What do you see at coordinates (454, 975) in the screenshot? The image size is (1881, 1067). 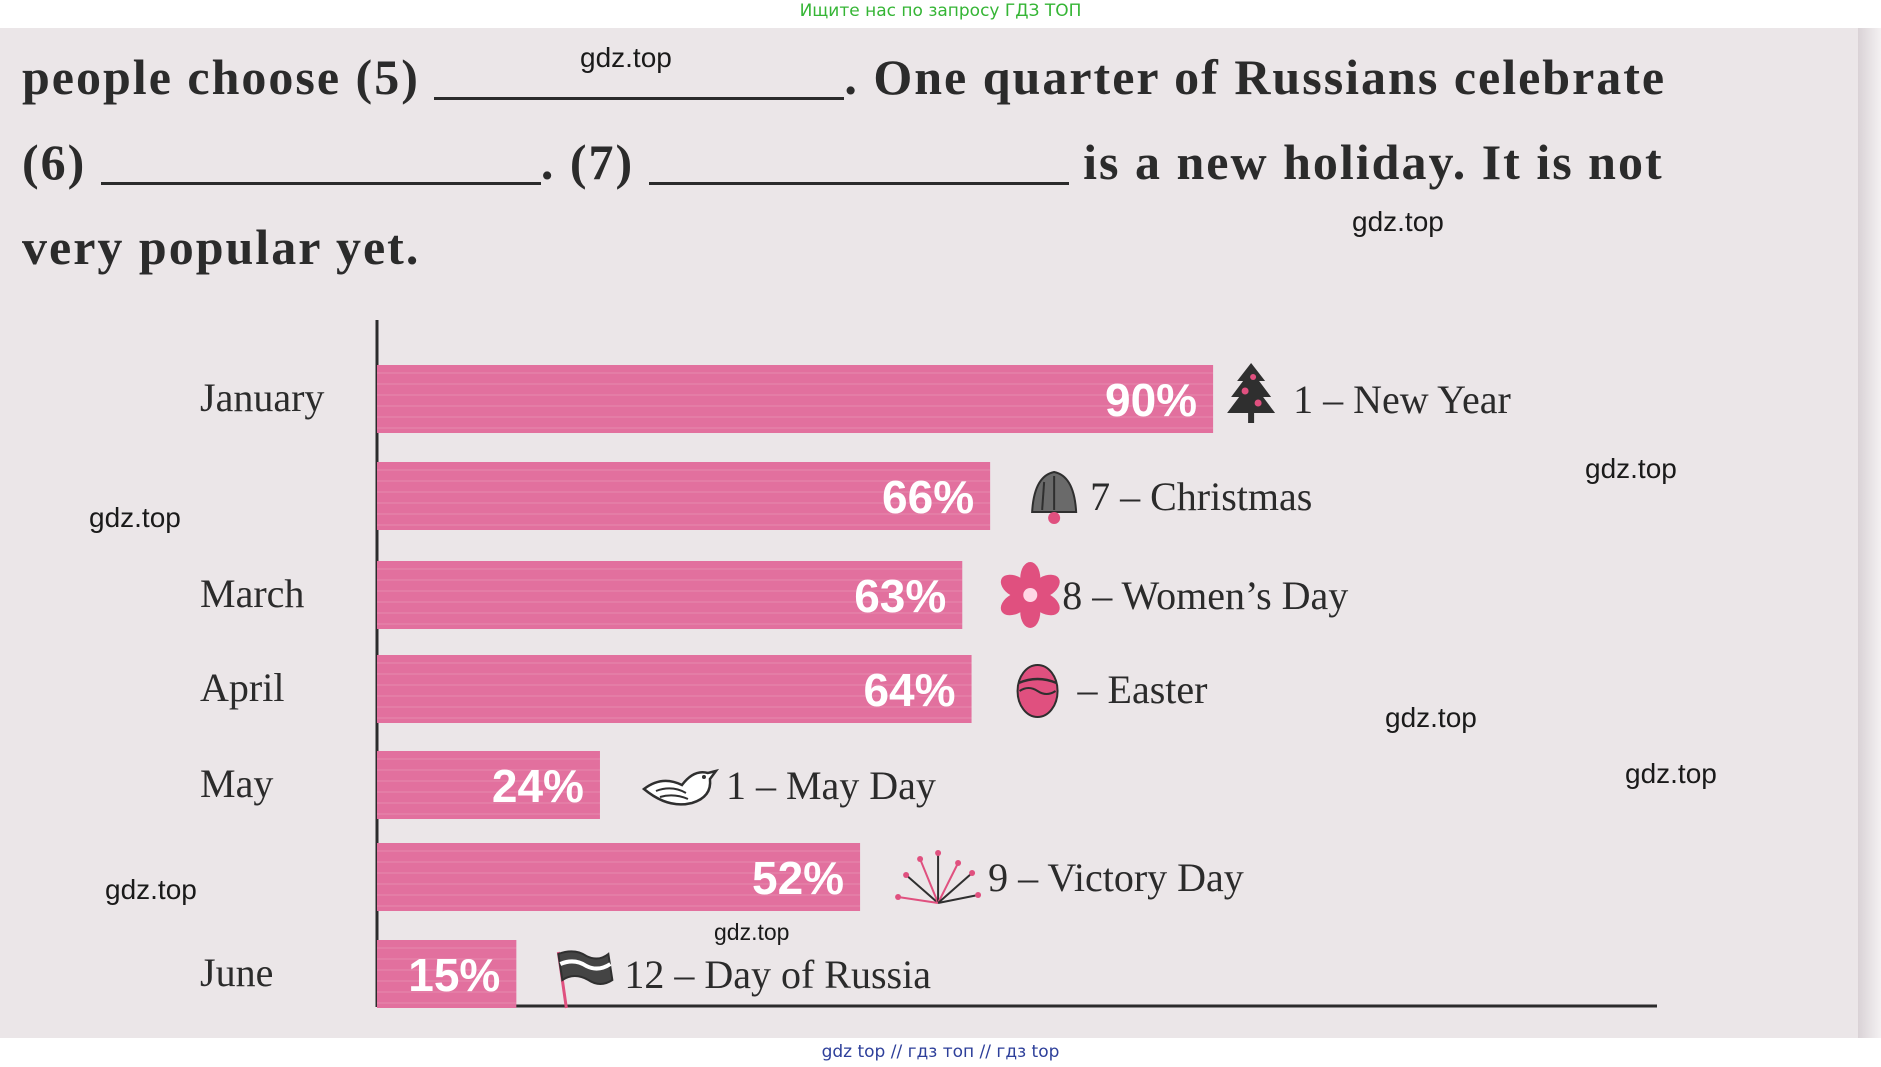 I see `bar-value-label: 15%` at bounding box center [454, 975].